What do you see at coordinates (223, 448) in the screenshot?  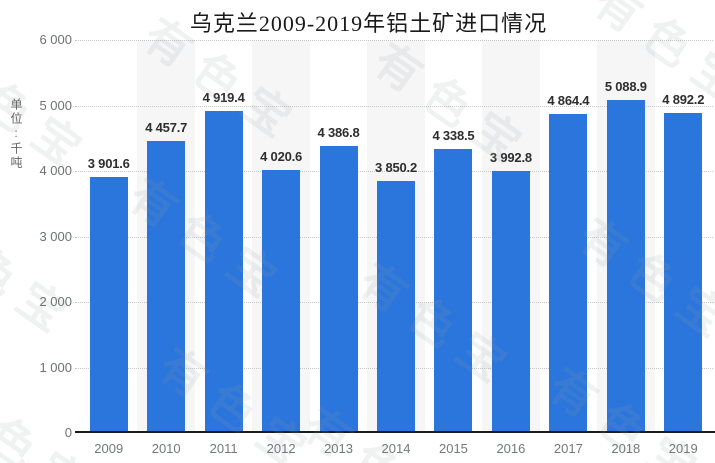 I see `x-tick-label-2011: 2011` at bounding box center [223, 448].